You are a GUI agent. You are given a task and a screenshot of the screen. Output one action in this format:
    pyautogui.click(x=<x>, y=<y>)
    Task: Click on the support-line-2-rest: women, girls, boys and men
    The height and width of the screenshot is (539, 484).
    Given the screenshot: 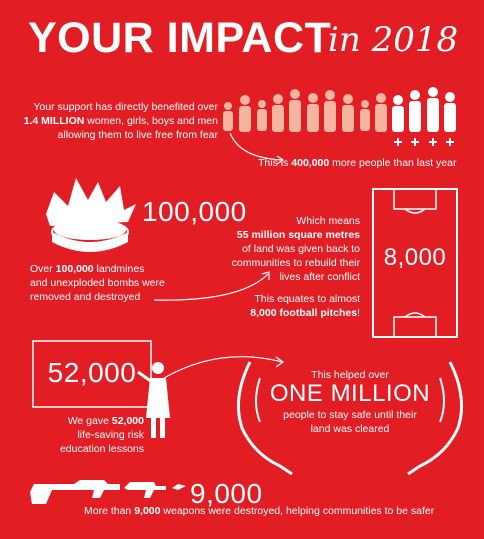 What is the action you would take?
    pyautogui.click(x=151, y=121)
    